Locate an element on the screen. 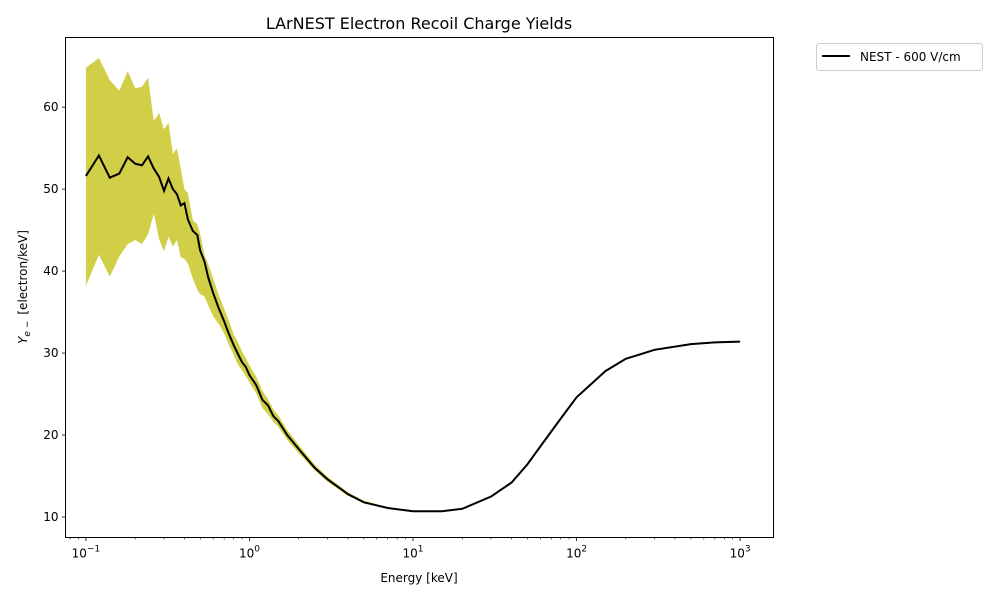 The width and height of the screenshot is (1000, 600). x-axis-label: Energy [keV] is located at coordinates (418, 578).